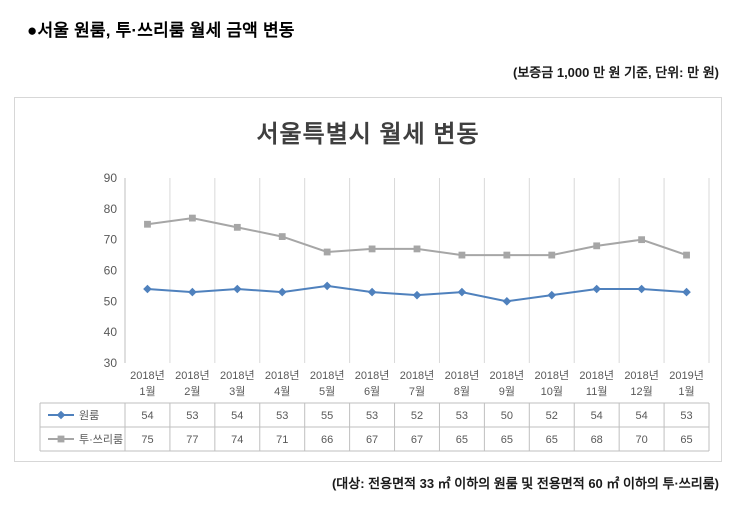 This screenshot has height=509, width=734. Describe the element at coordinates (237, 391) in the screenshot. I see `x-tick-label-month: 3월` at that location.